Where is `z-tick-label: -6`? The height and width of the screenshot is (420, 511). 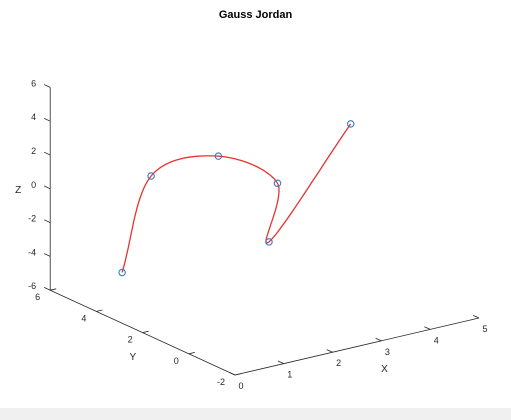 z-tick-label: -6 is located at coordinates (32, 286).